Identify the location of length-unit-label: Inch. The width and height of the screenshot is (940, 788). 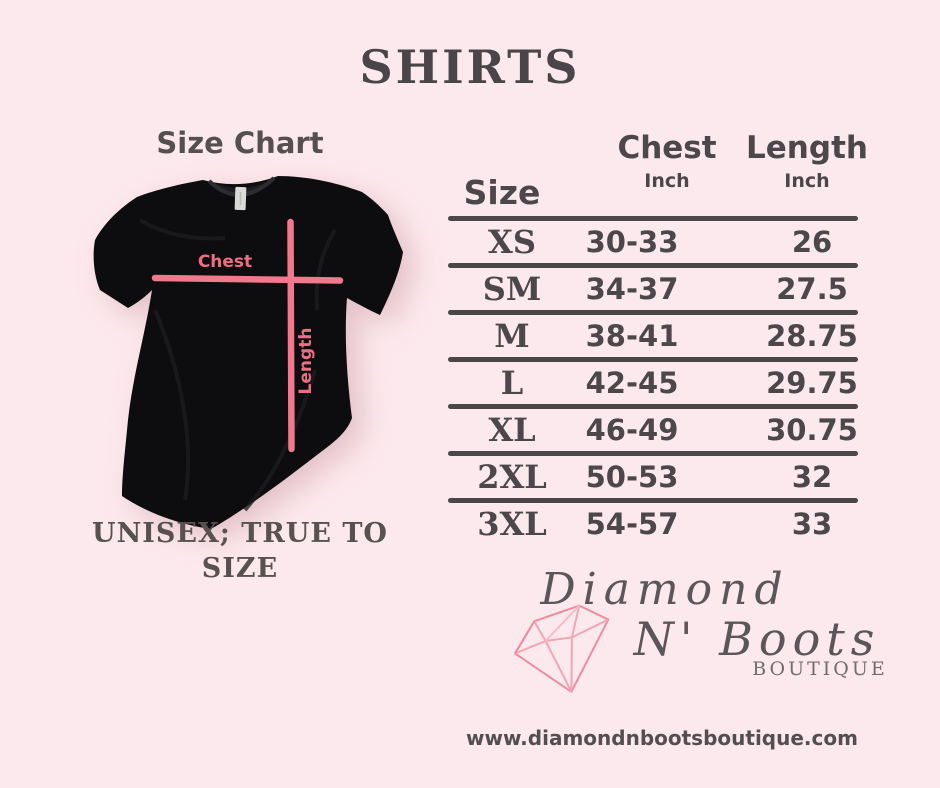
(807, 181).